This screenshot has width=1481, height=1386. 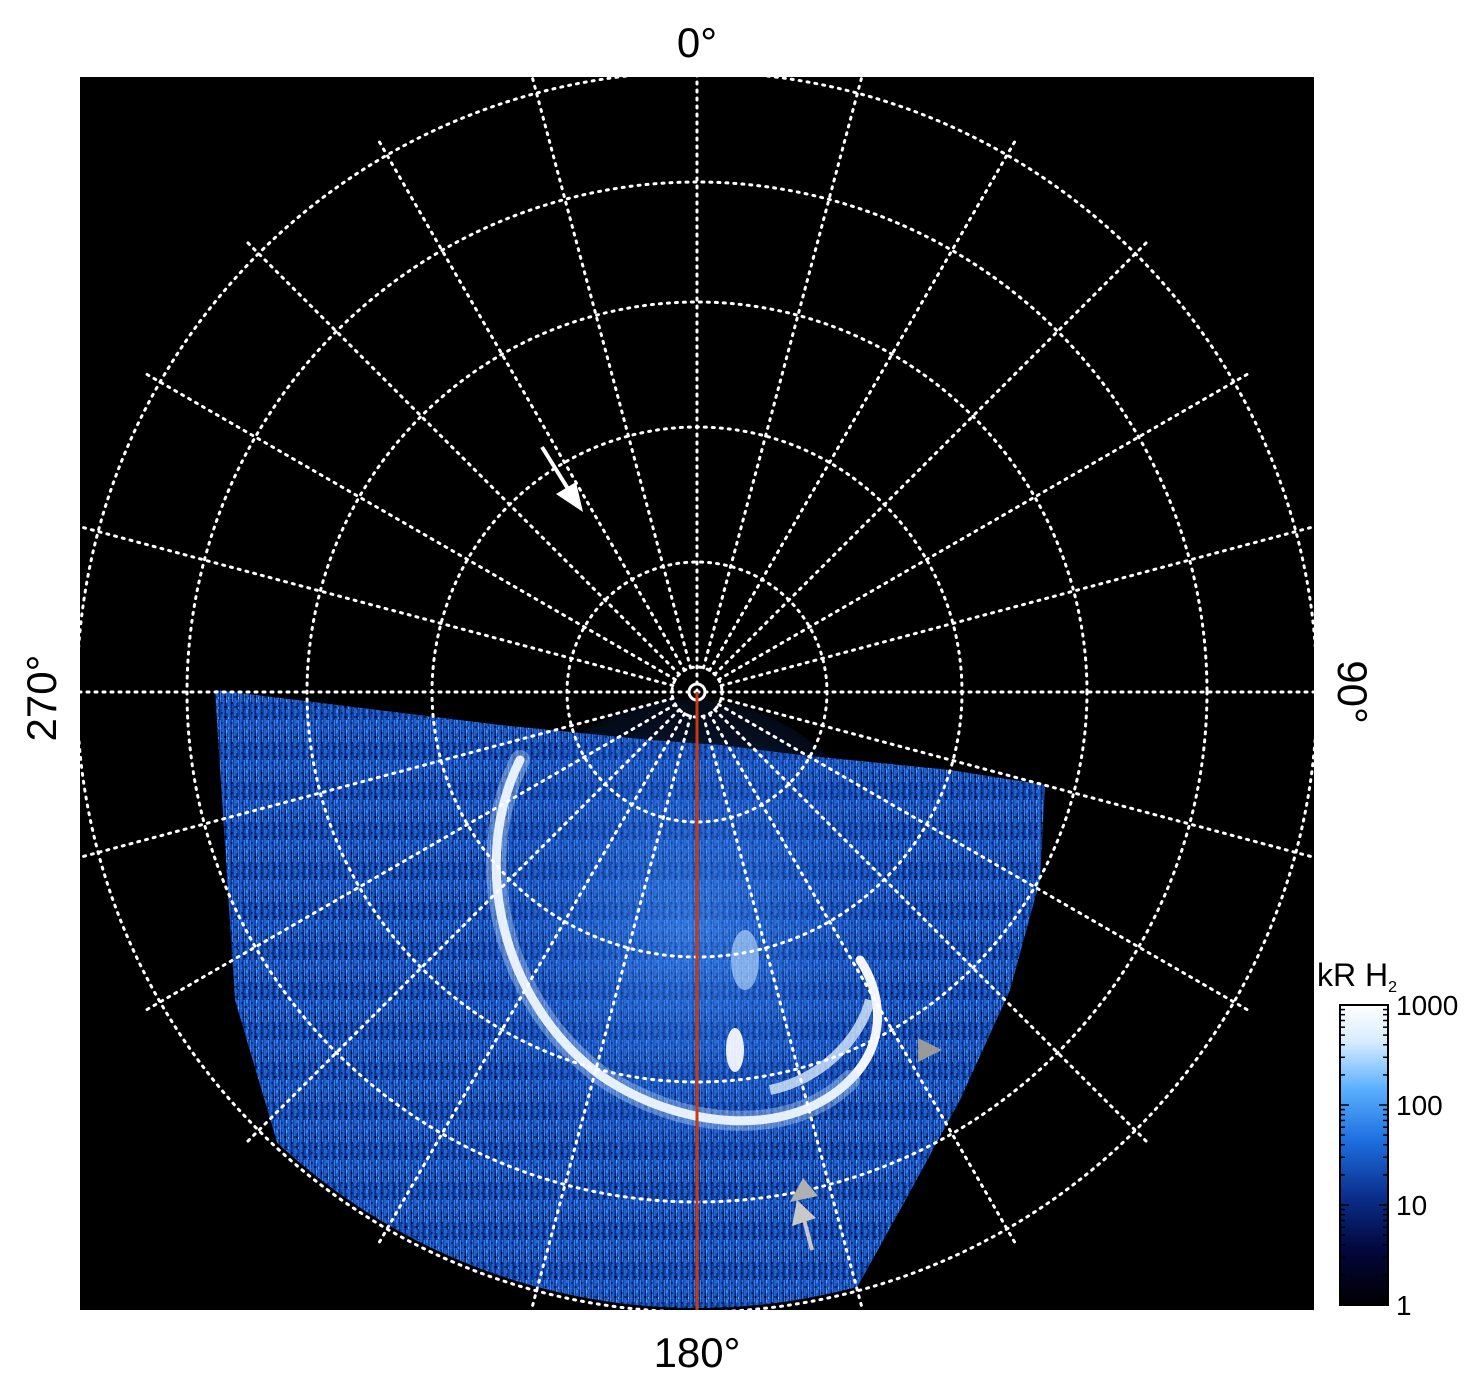 I want to click on annotation-arrowhead-gray, so click(x=930, y=1050).